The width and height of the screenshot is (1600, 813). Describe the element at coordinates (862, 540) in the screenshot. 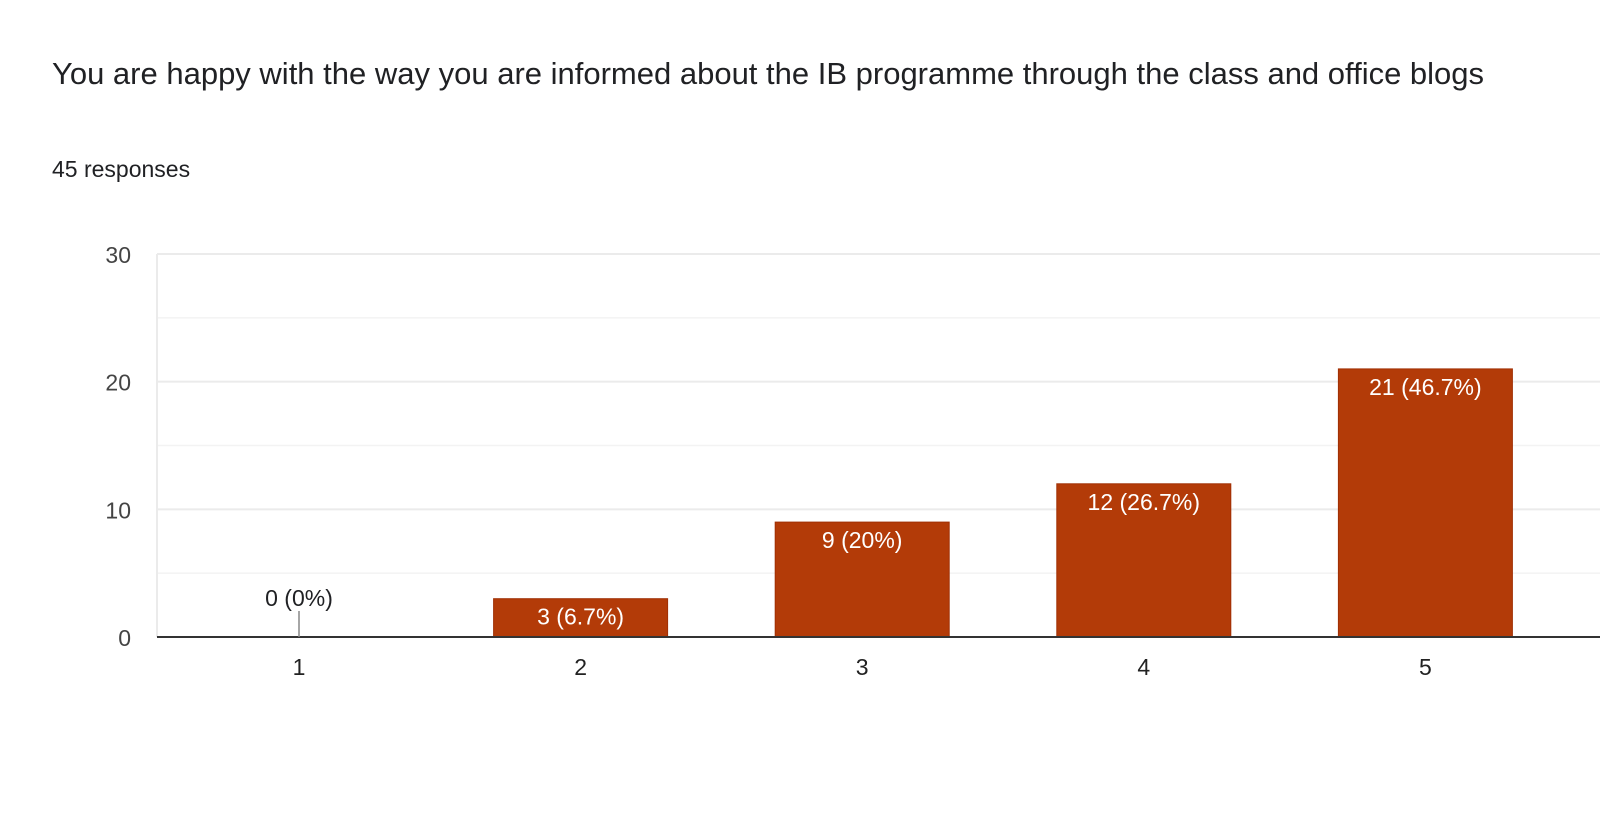

I see `data-label-3: 9 (20%)` at that location.